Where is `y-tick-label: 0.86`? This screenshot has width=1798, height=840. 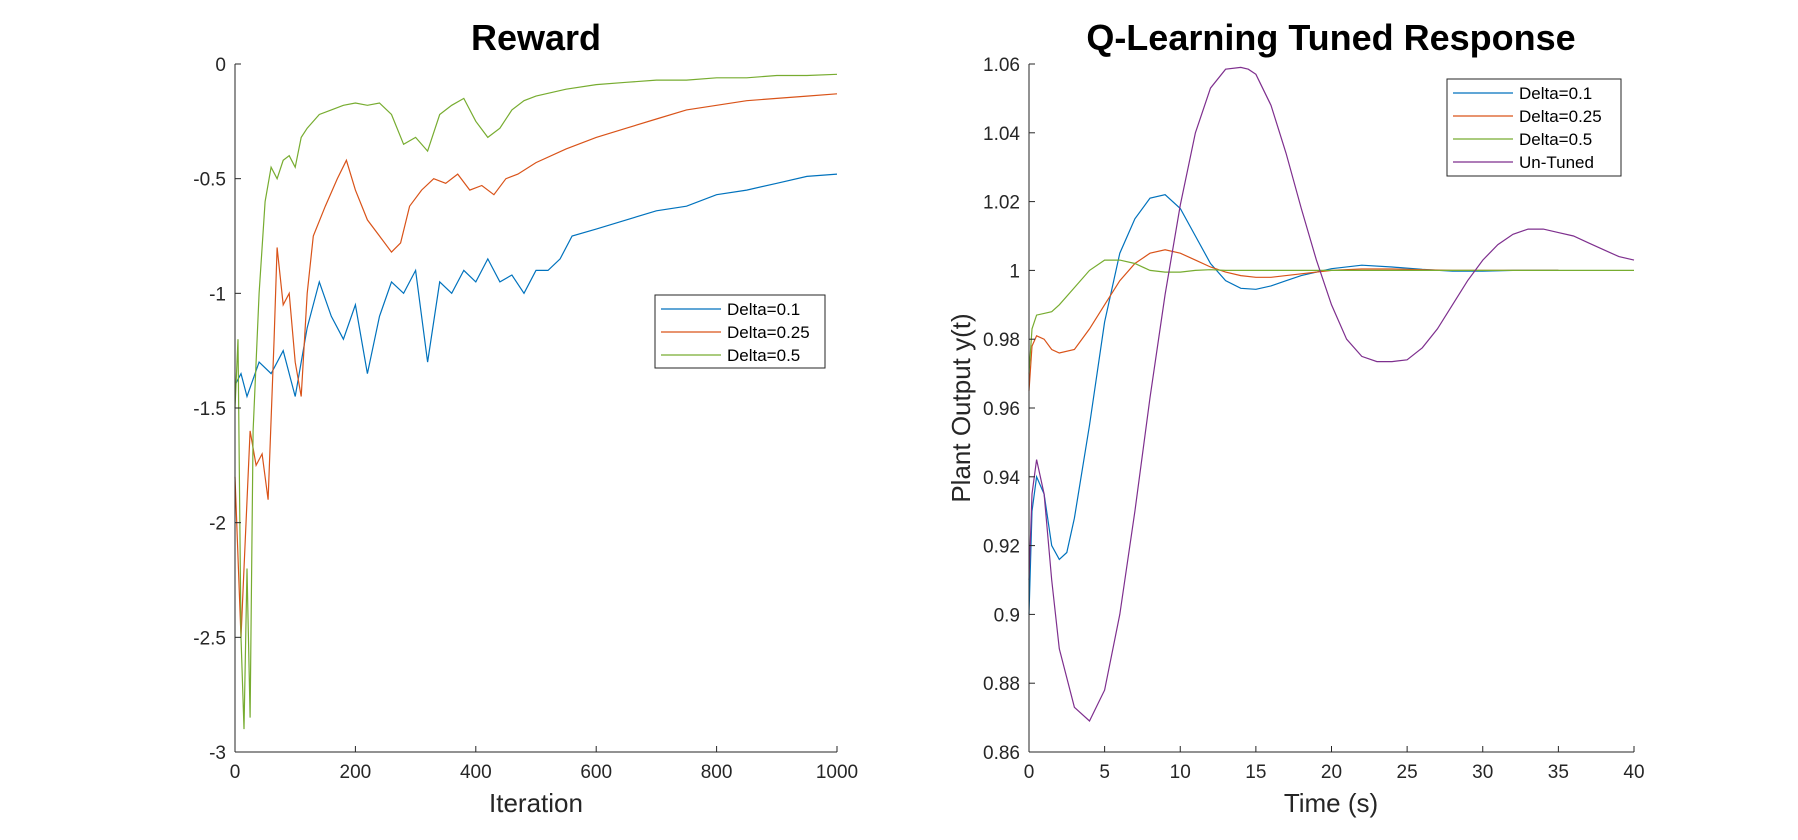
y-tick-label: 0.86 is located at coordinates (1001, 753).